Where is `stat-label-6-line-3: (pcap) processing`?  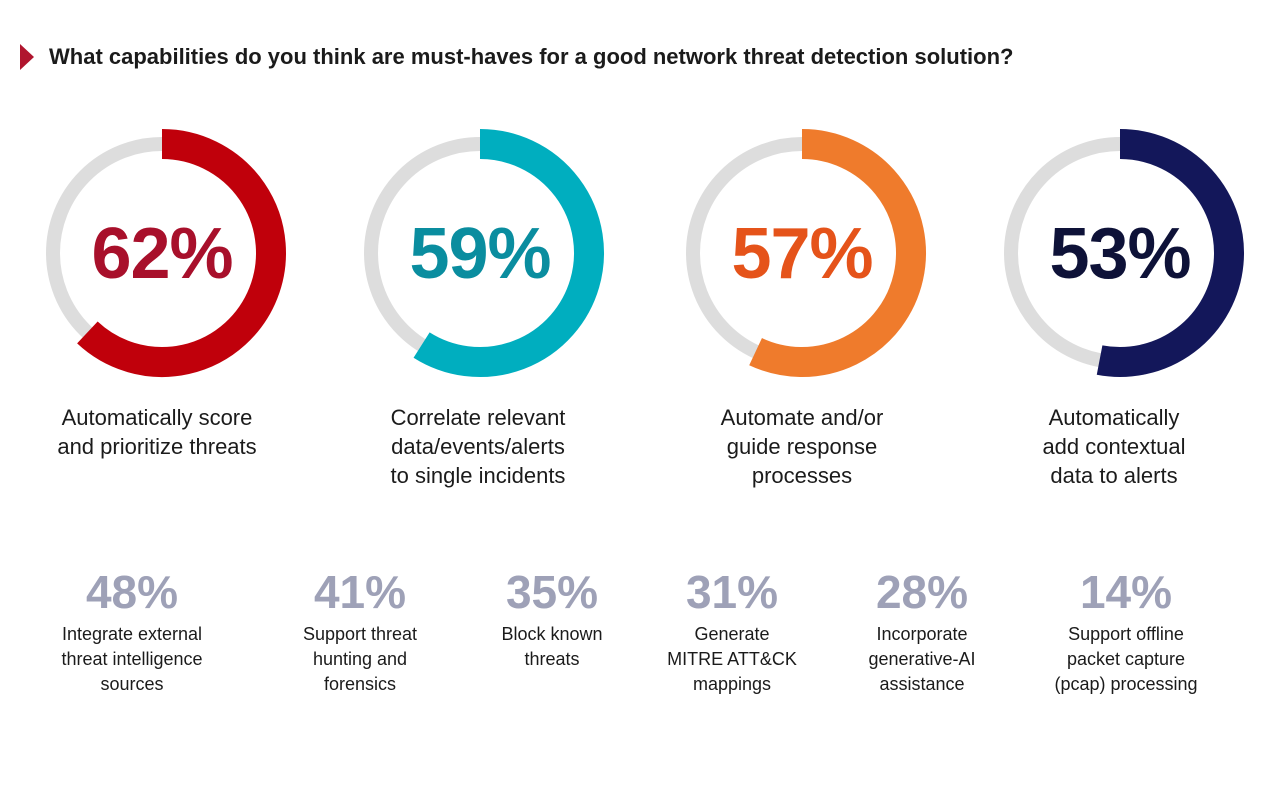 stat-label-6-line-3: (pcap) processing is located at coordinates (1126, 684).